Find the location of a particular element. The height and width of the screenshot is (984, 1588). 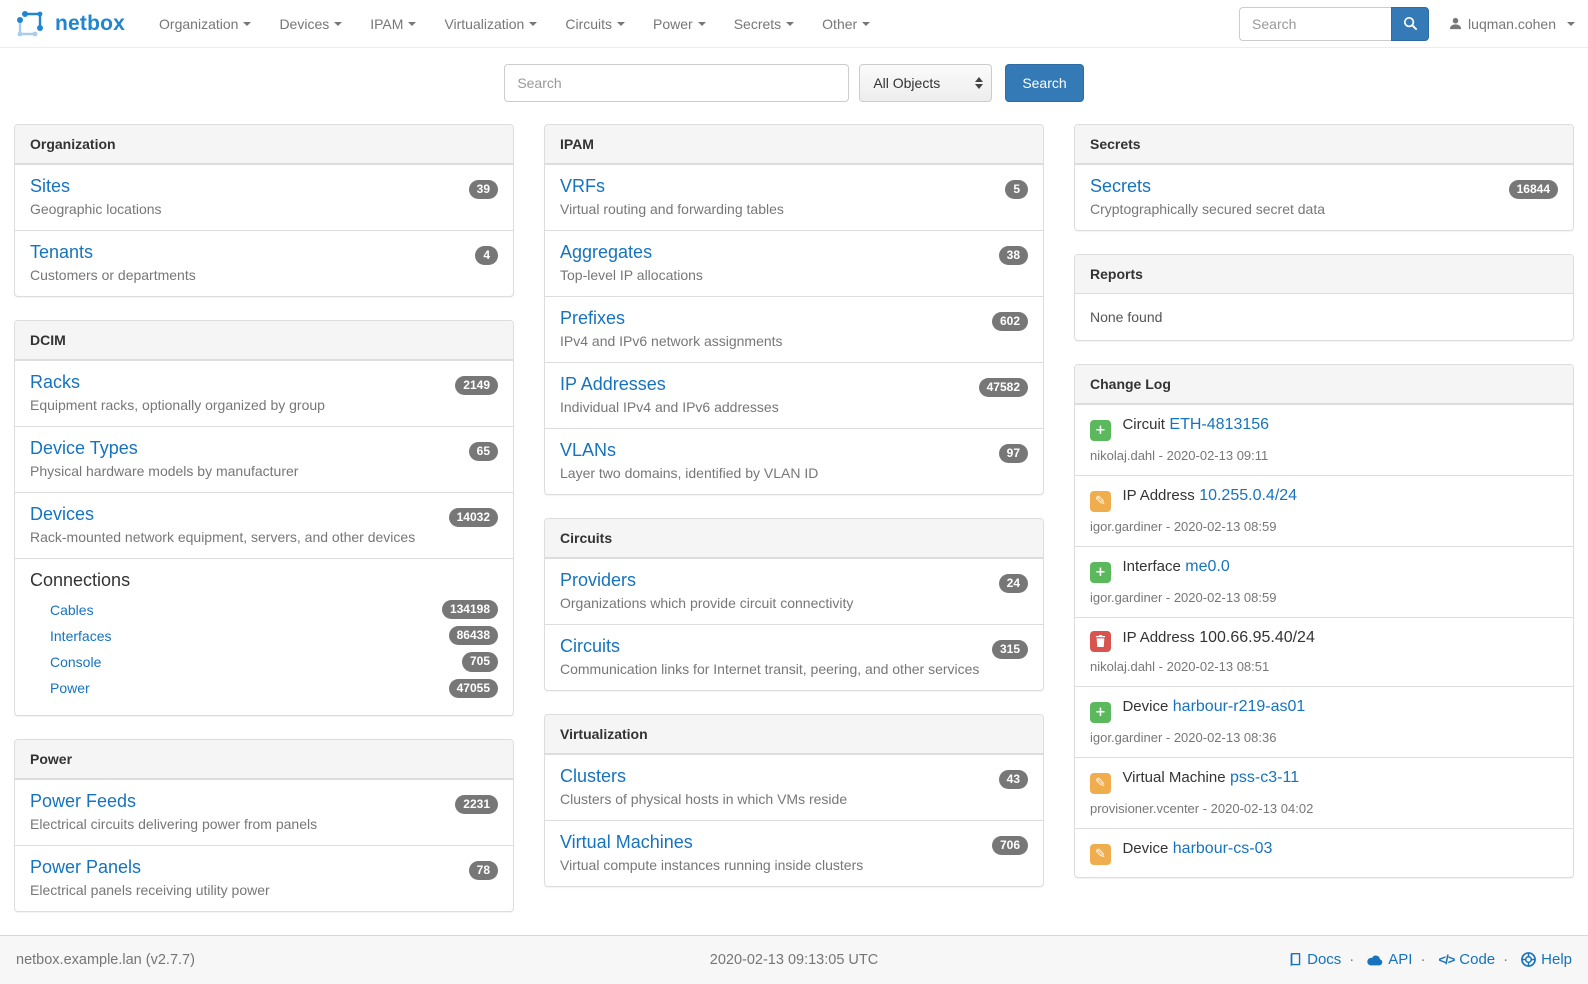

nav-menu-label: Power is located at coordinates (673, 23).